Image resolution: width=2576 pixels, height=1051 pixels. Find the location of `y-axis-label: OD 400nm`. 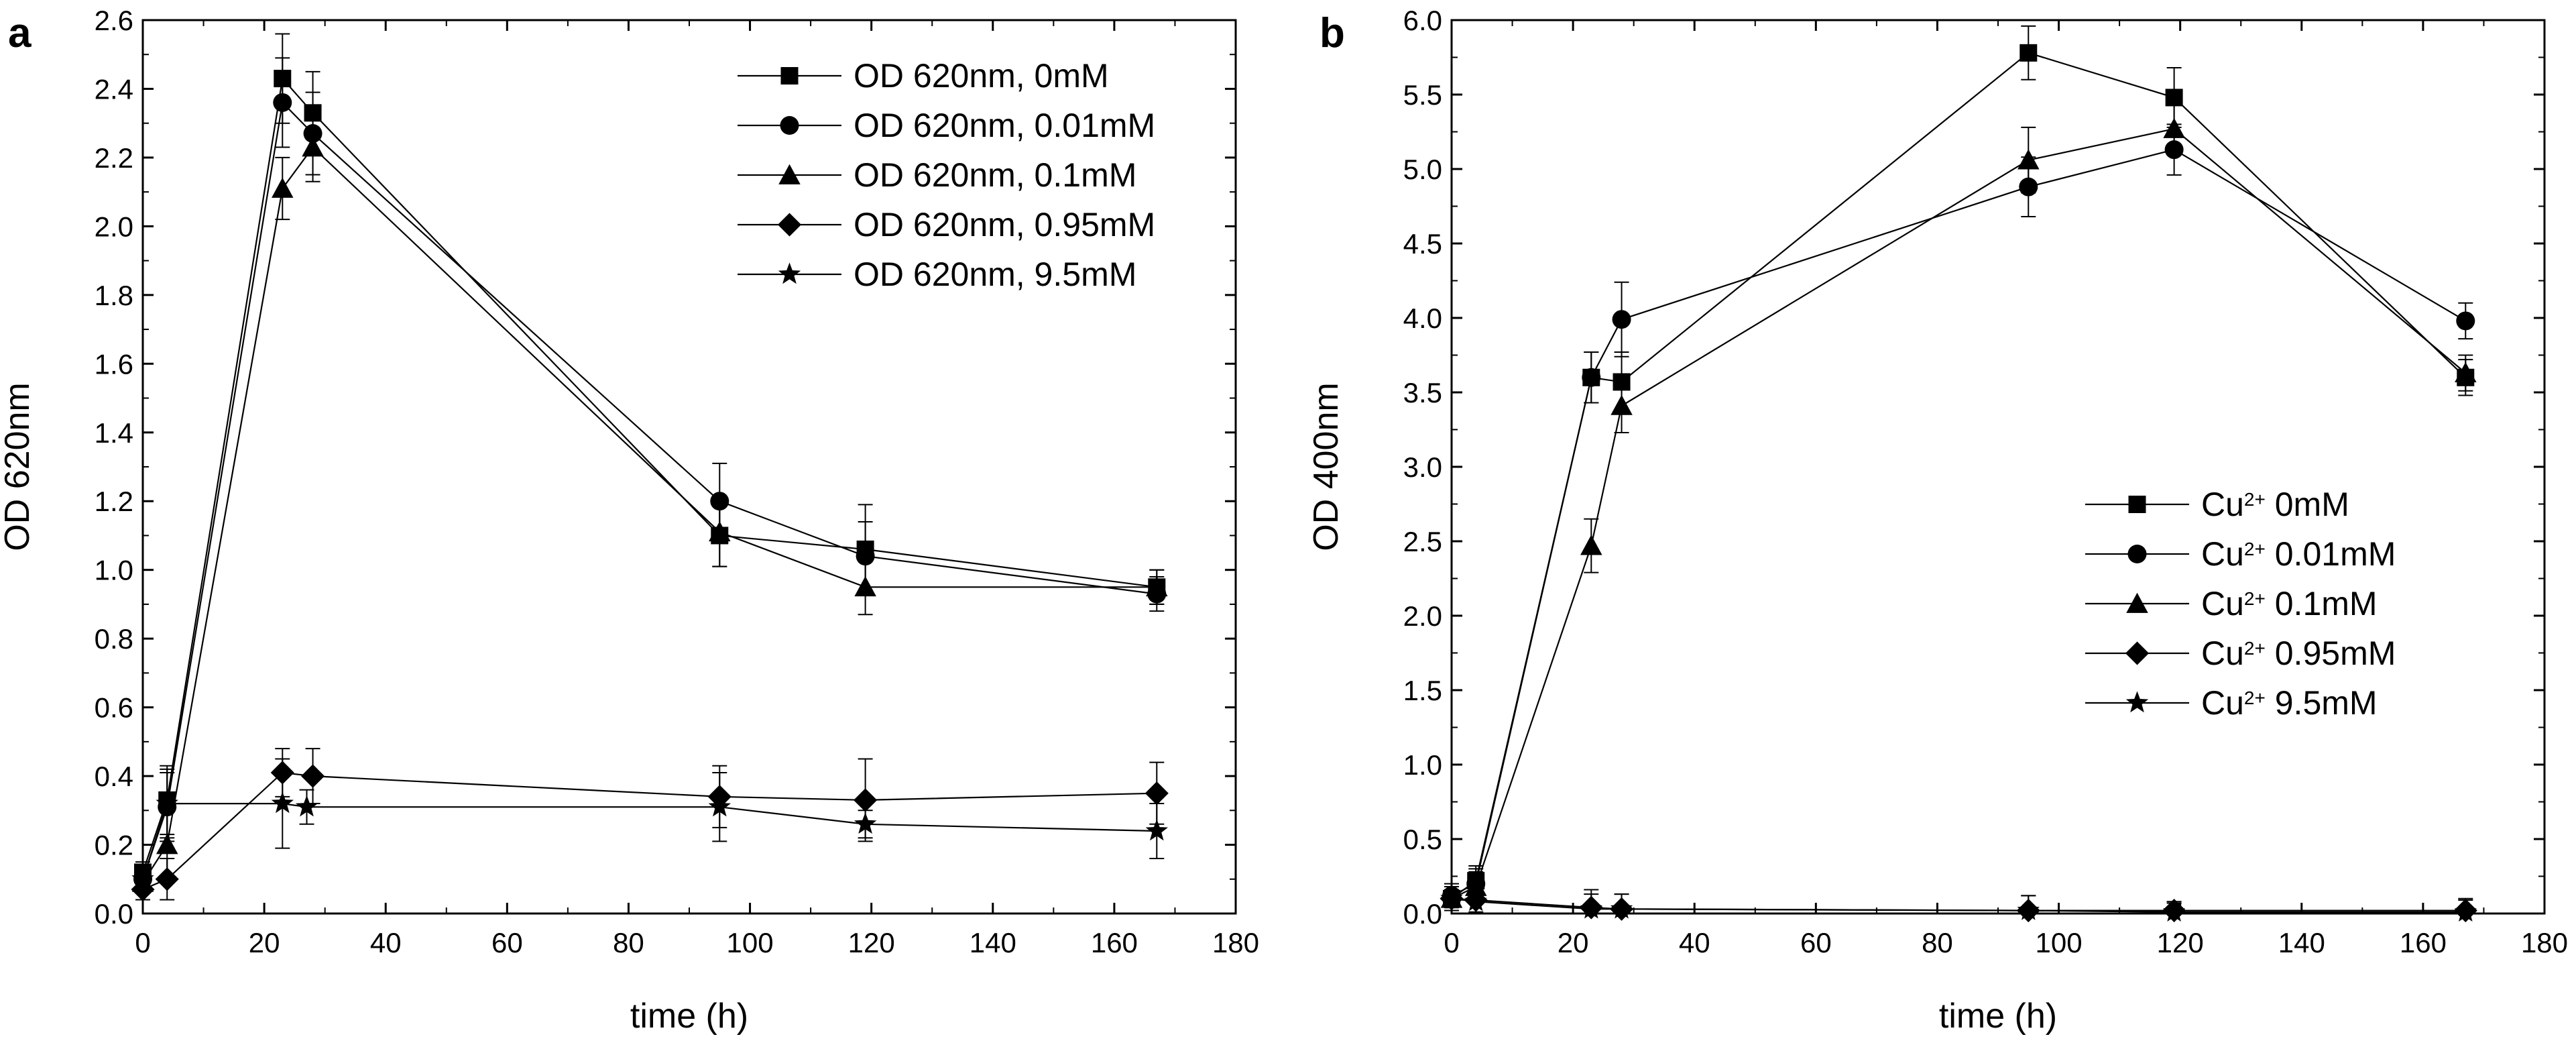

y-axis-label: OD 400nm is located at coordinates (1326, 467).